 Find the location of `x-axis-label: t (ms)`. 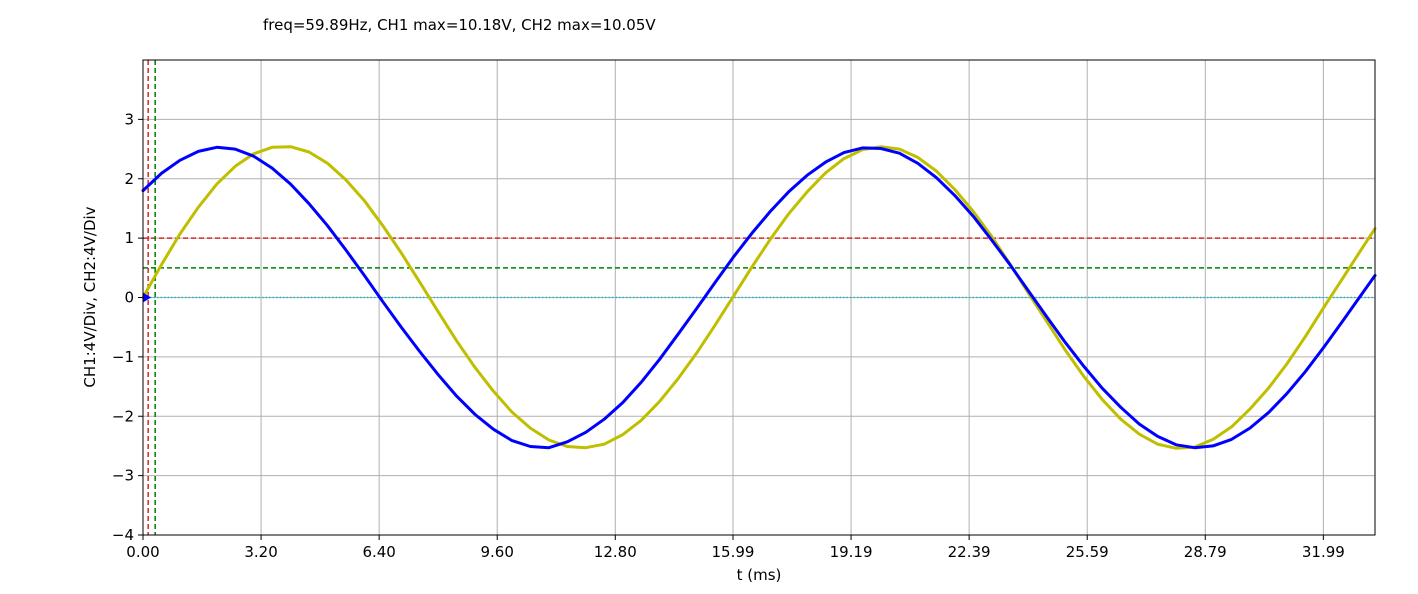

x-axis-label: t (ms) is located at coordinates (759, 575).